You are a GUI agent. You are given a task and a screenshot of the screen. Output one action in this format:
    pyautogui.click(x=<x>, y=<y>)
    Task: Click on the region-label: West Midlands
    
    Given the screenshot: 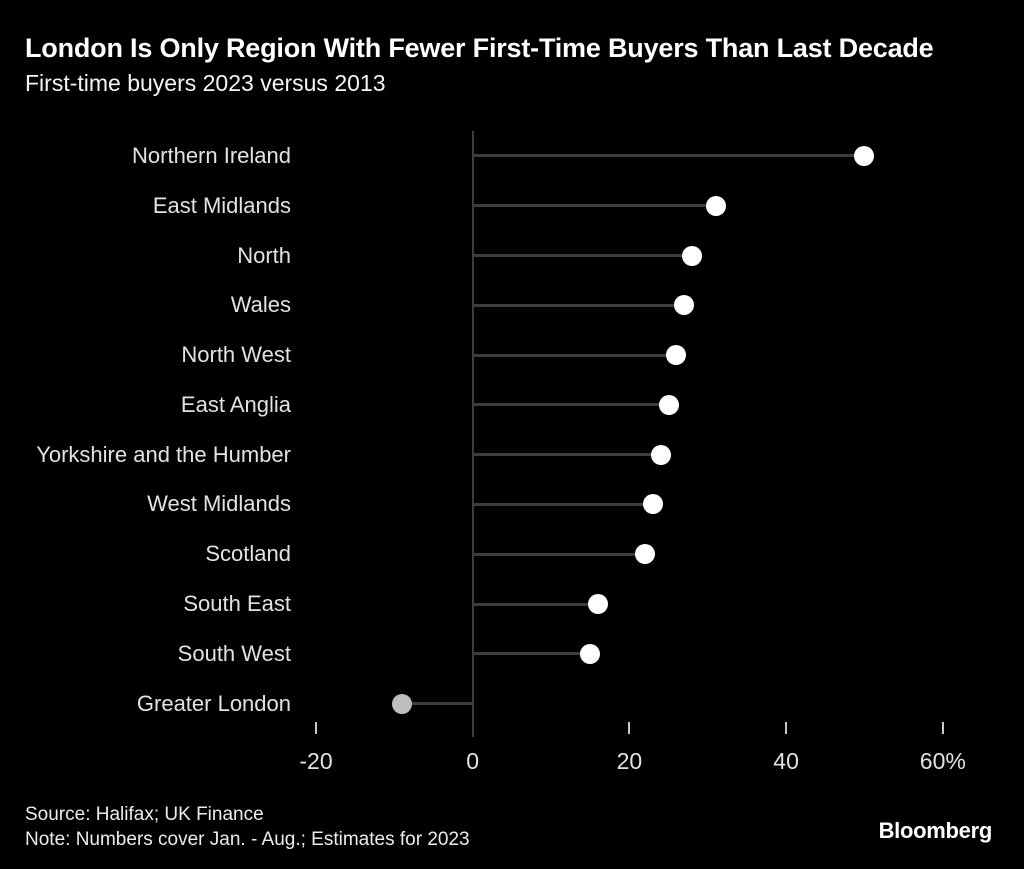 What is the action you would take?
    pyautogui.click(x=219, y=504)
    